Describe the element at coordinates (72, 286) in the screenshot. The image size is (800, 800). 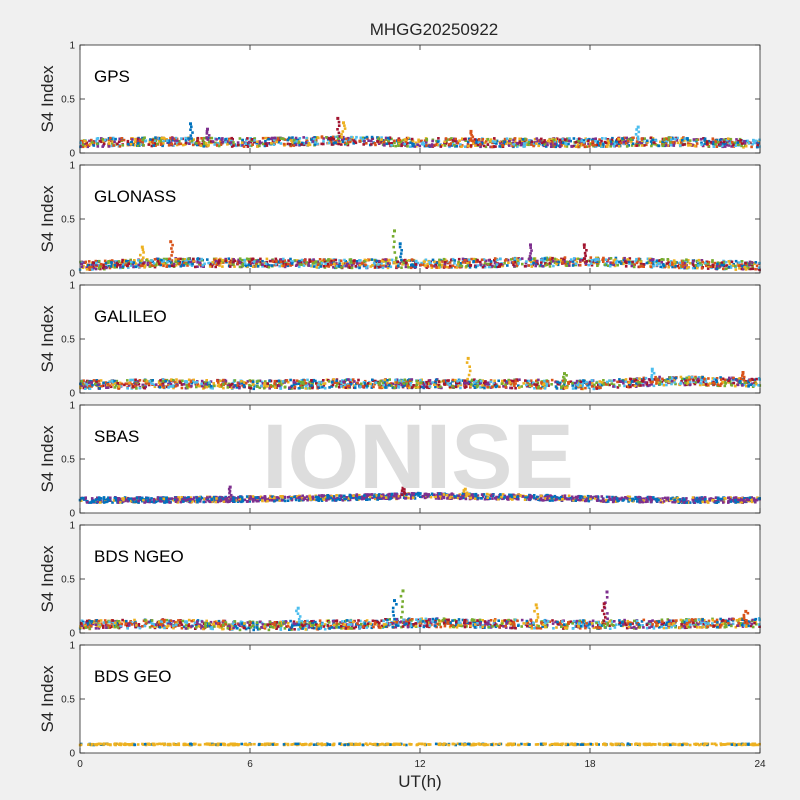
I see `y-tick-label: 1` at that location.